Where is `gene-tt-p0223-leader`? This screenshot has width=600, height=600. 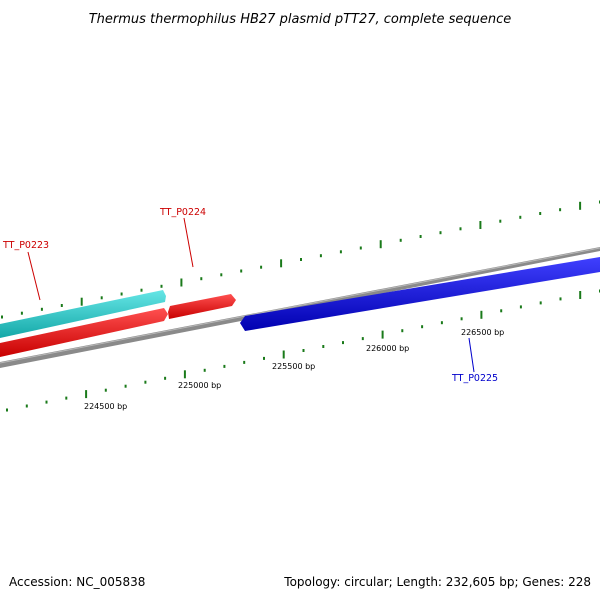 gene-tt-p0223-leader is located at coordinates (34, 276).